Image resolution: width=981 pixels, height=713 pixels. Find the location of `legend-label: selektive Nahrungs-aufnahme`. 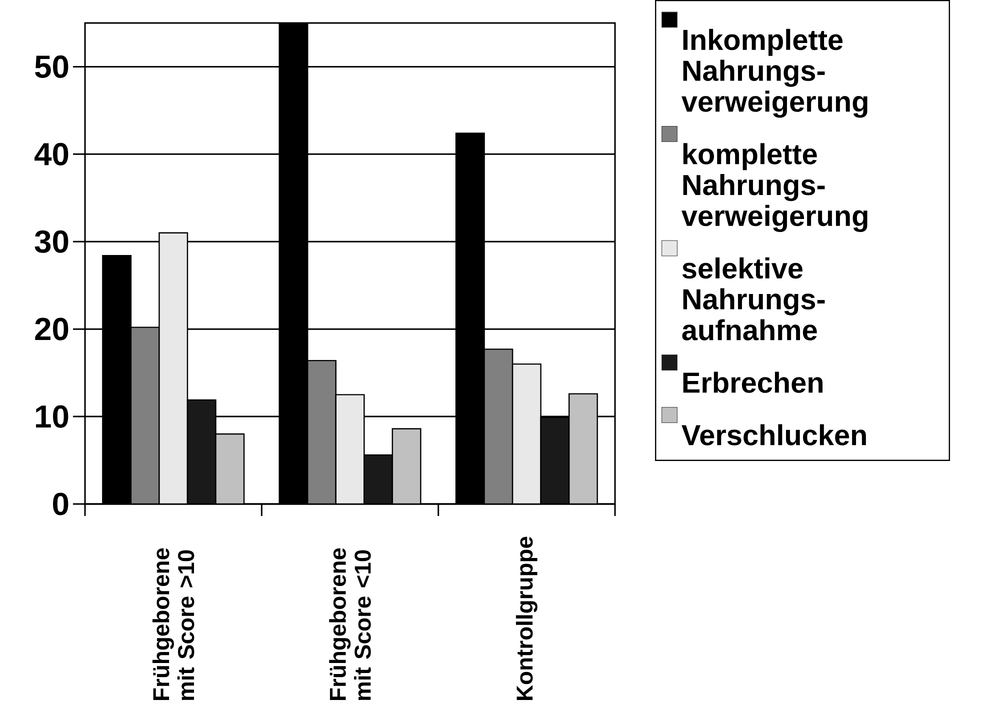

legend-label: selektive Nahrungs-aufnahme is located at coordinates (753, 298).